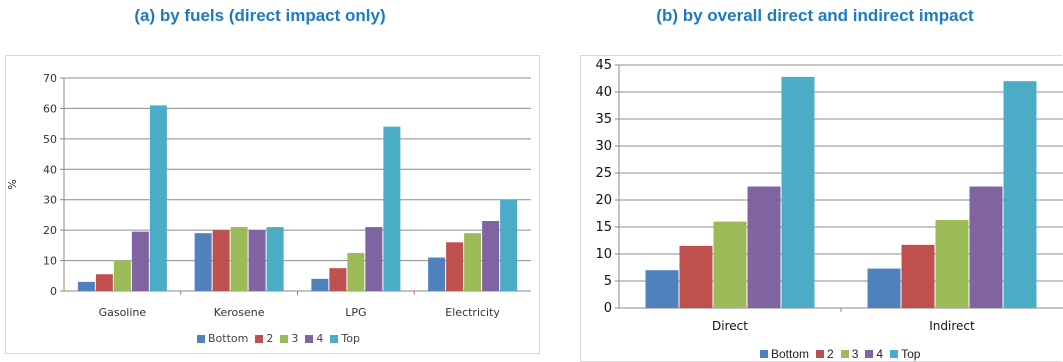 The height and width of the screenshot is (362, 1063). Describe the element at coordinates (50, 261) in the screenshot. I see `chart-a-ytick-label: 10` at that location.